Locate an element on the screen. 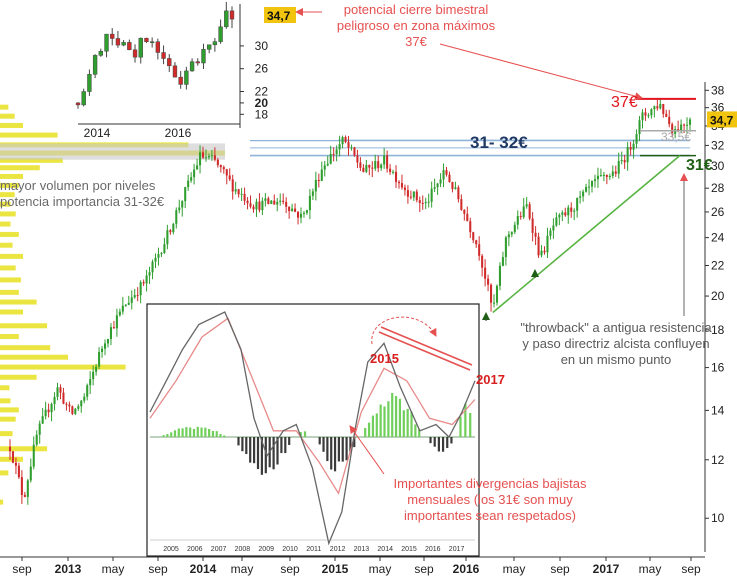 The image size is (737, 576). macd-x-label: 2016 is located at coordinates (433, 549).